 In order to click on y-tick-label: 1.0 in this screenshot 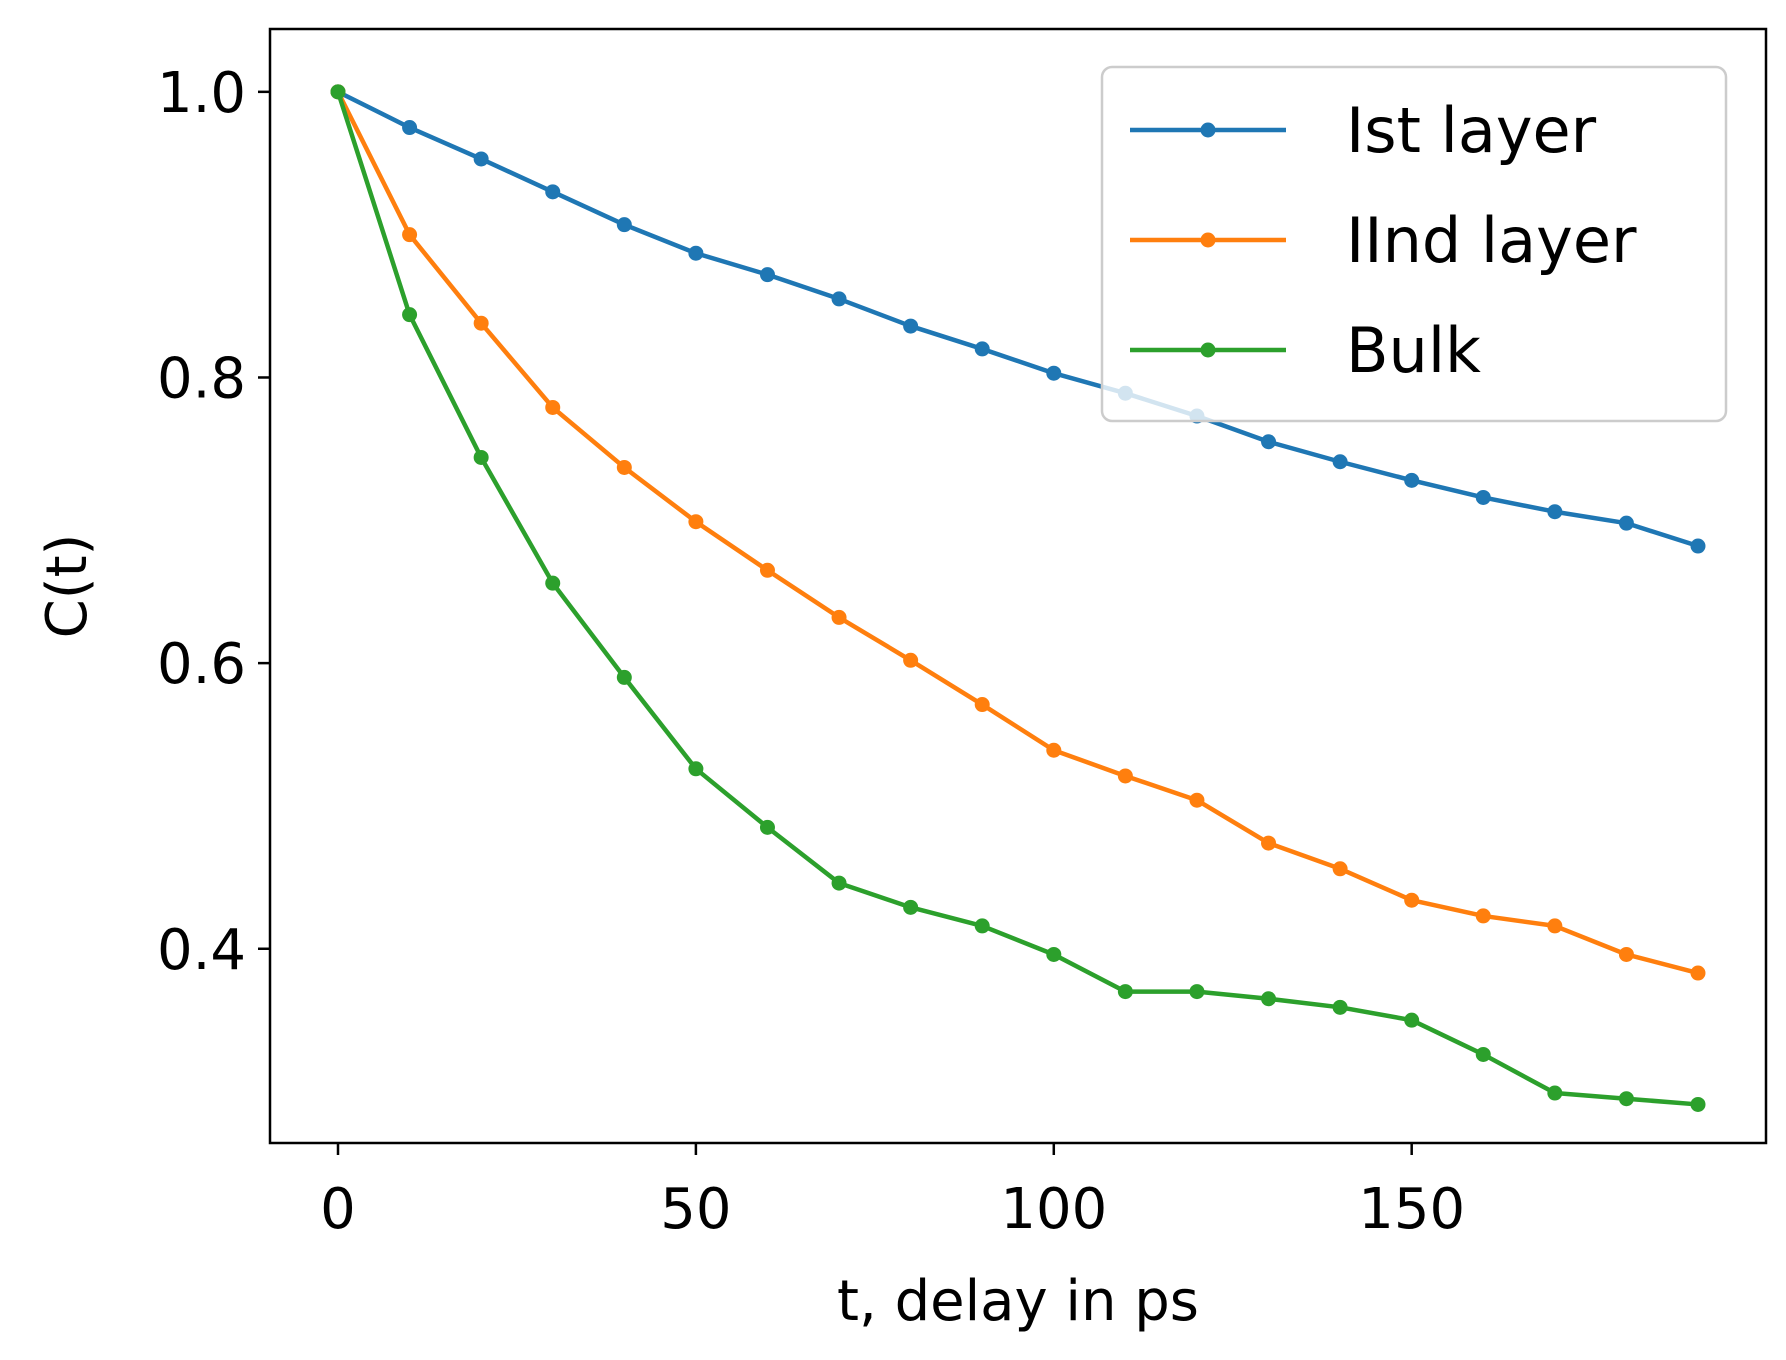, I will do `click(201, 93)`.